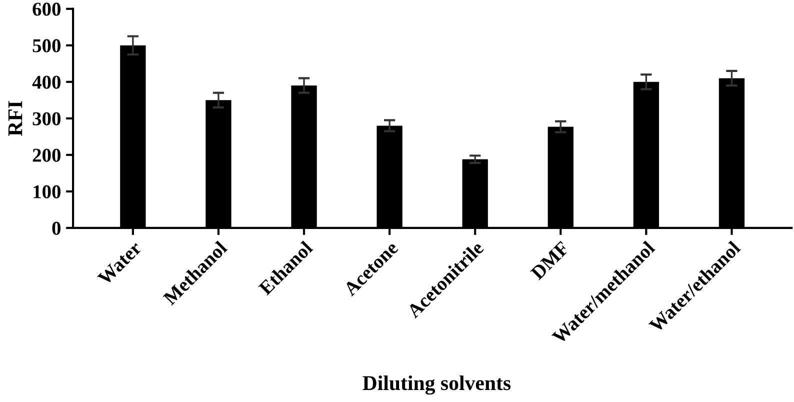 This screenshot has height=402, width=794. Describe the element at coordinates (46, 45) in the screenshot. I see `y-tick-label: 500` at that location.